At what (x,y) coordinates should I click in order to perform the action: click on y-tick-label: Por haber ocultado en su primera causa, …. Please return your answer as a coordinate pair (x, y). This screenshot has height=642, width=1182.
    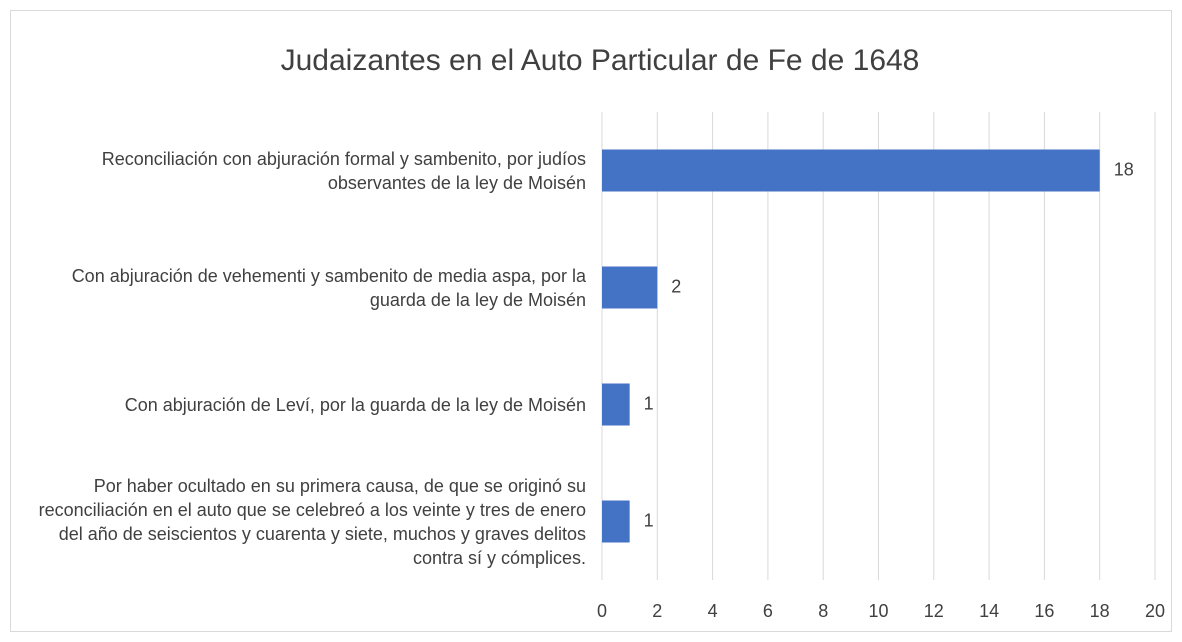
    Looking at the image, I should click on (312, 521).